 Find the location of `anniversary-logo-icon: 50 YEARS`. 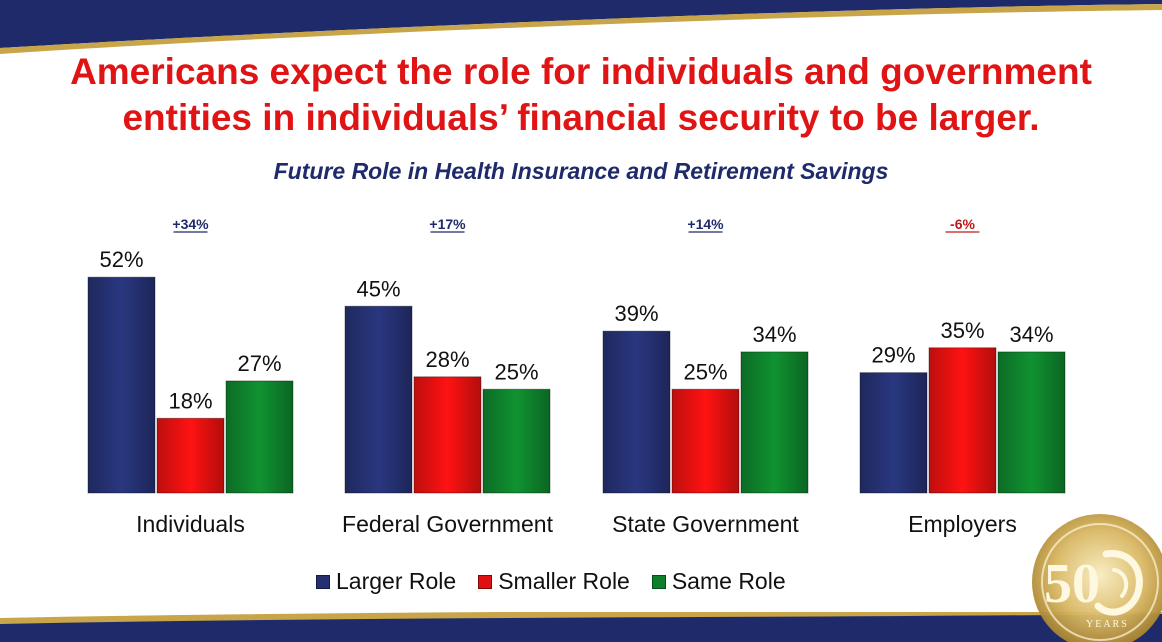

anniversary-logo-icon: 50 YEARS is located at coordinates (1097, 578).